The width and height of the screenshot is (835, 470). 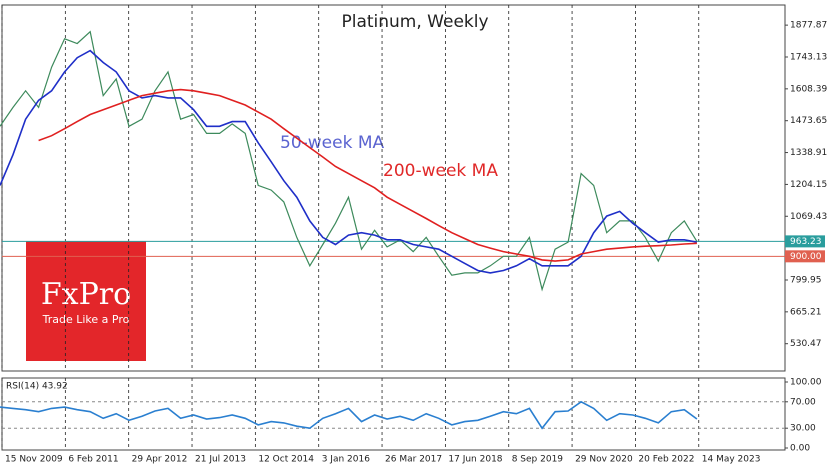 What do you see at coordinates (808, 217) in the screenshot?
I see `y-tick-label: 1069.43` at bounding box center [808, 217].